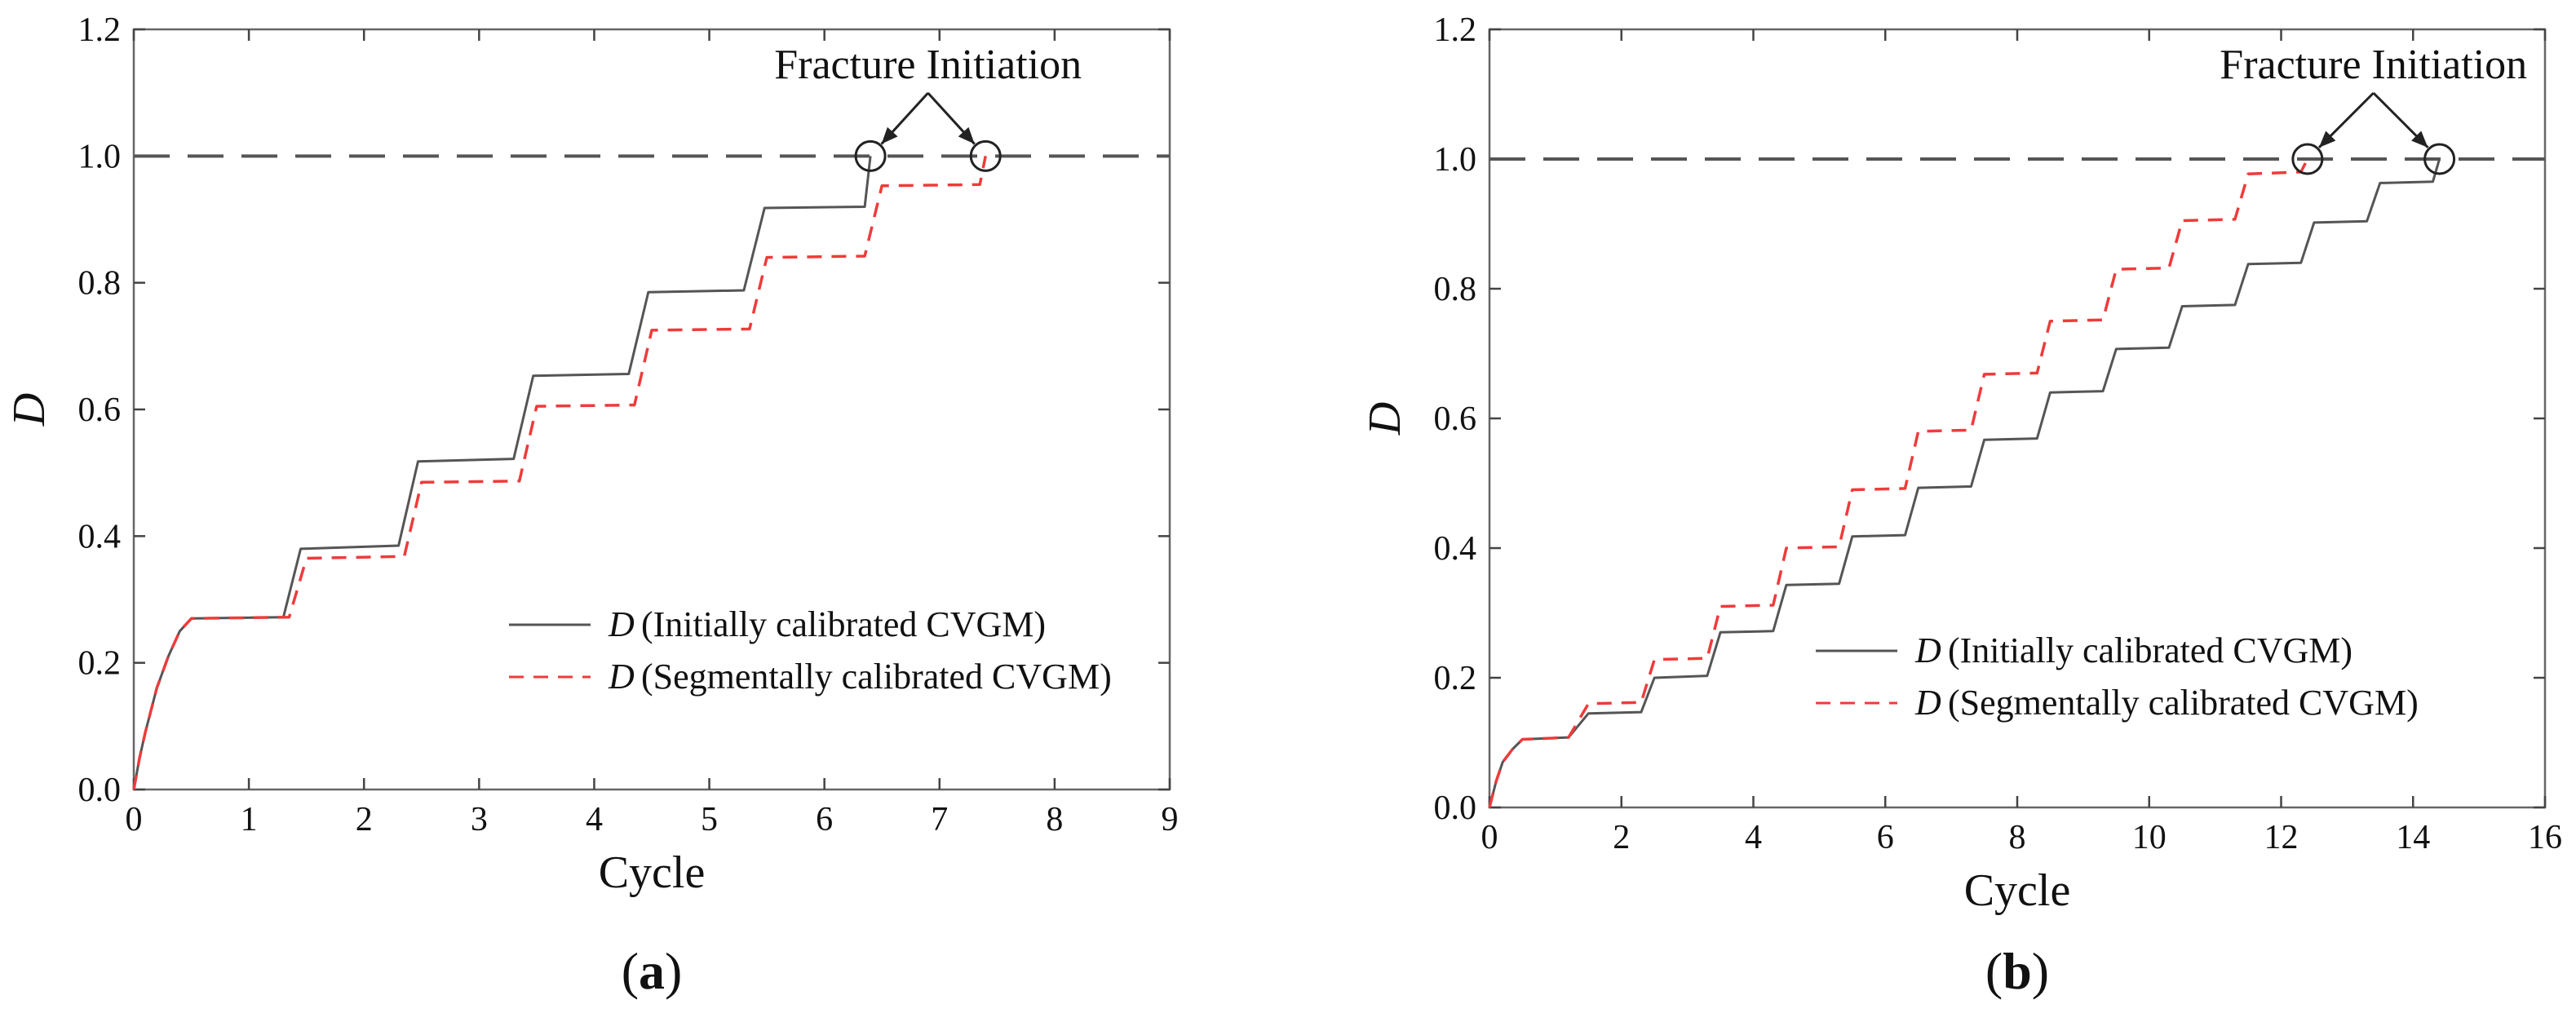  Describe the element at coordinates (479, 819) in the screenshot. I see `x-tick-label: 3` at that location.